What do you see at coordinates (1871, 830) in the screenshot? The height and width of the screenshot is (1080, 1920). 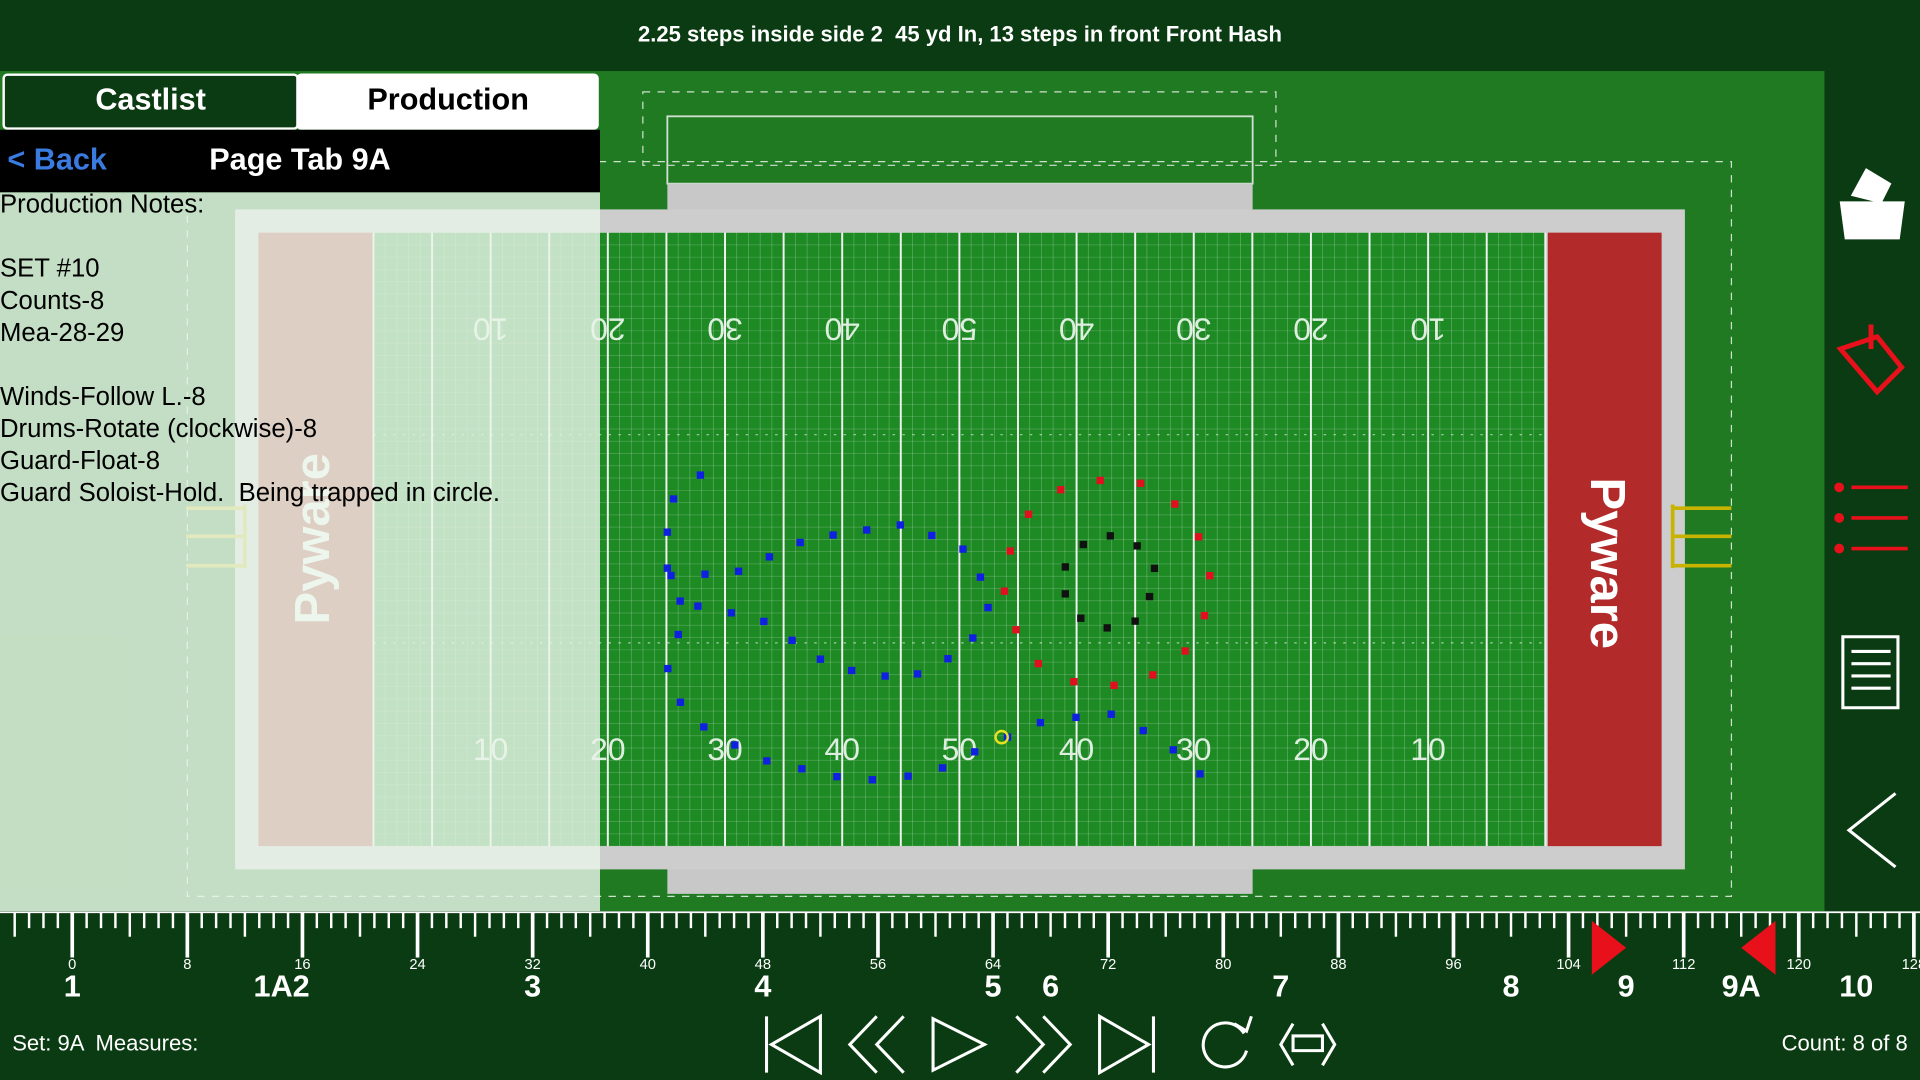 I see `tool-collapse` at bounding box center [1871, 830].